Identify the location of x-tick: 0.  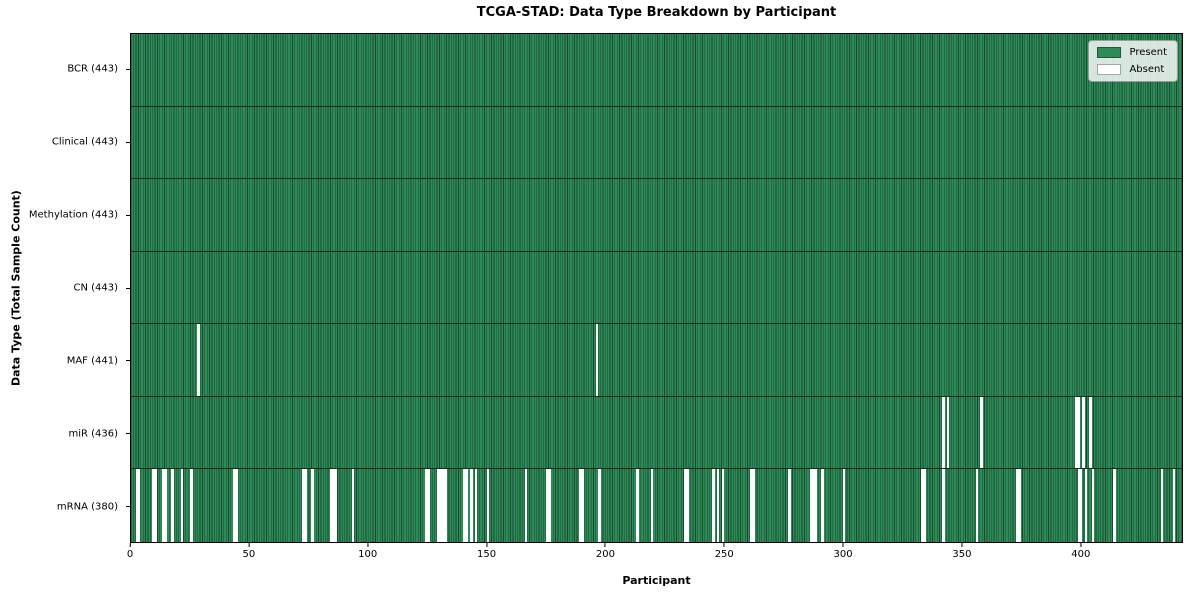
(130, 551).